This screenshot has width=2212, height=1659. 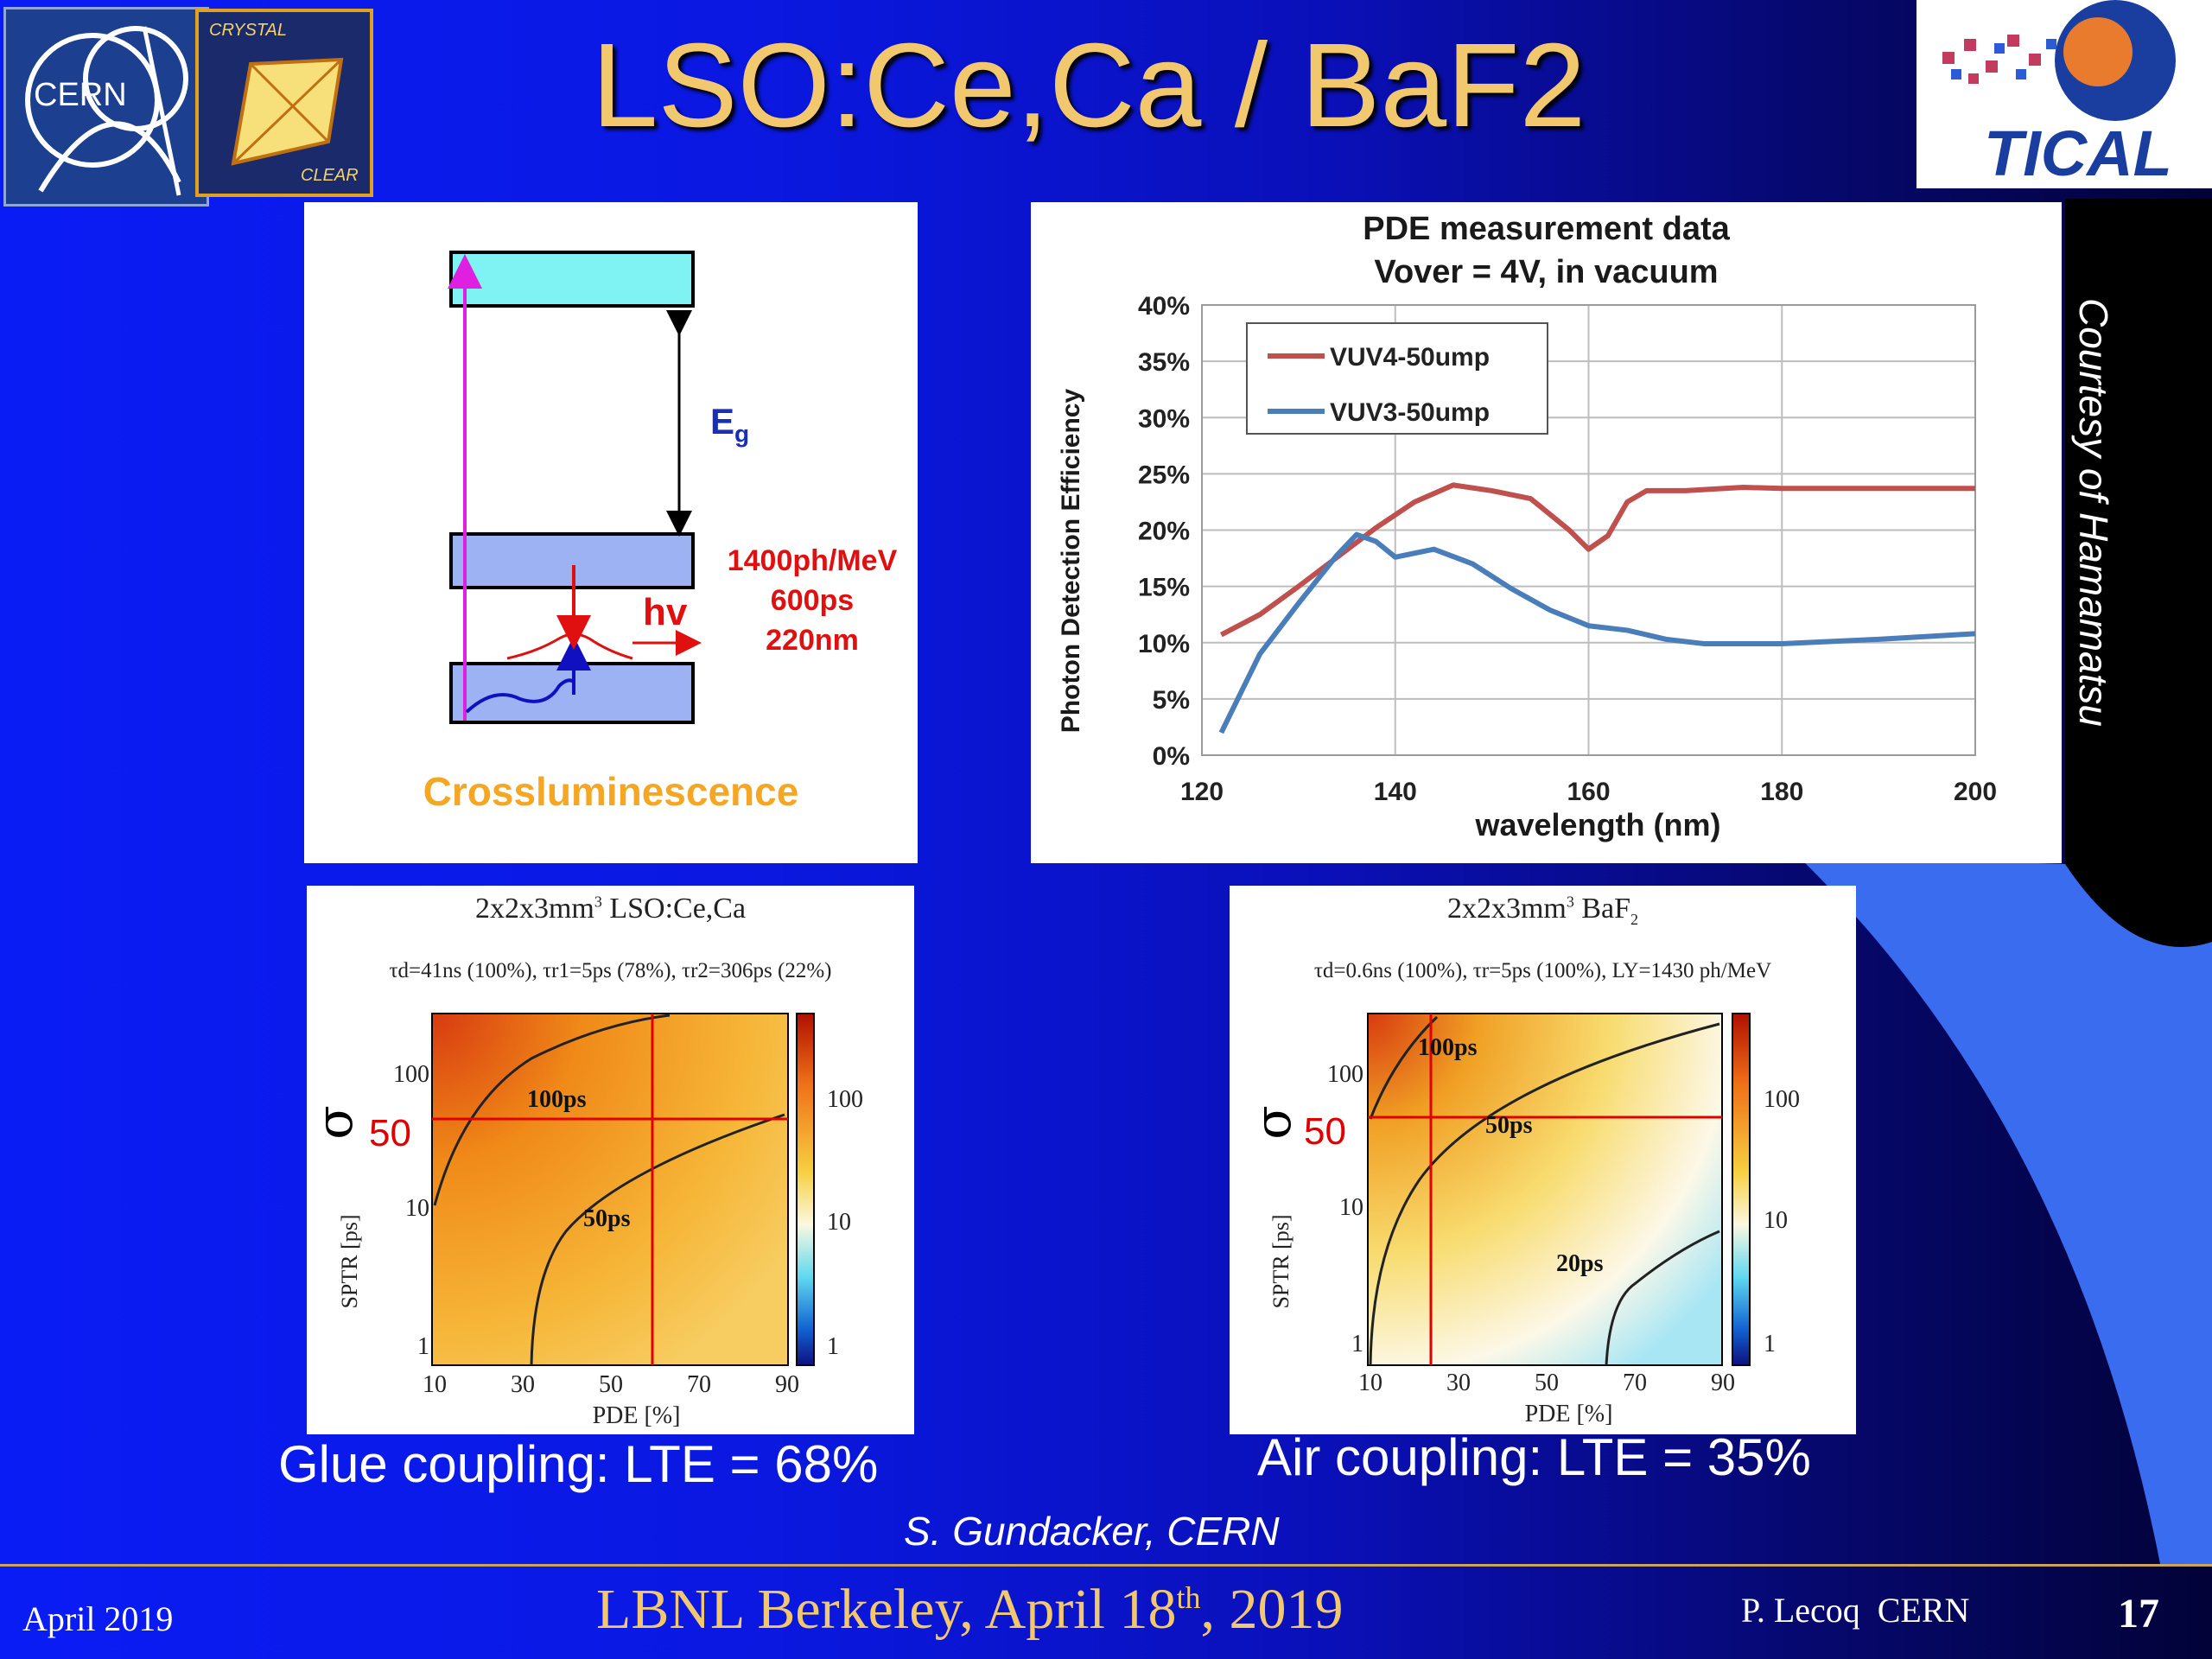 I want to click on decay-time: 600ps, so click(x=812, y=600).